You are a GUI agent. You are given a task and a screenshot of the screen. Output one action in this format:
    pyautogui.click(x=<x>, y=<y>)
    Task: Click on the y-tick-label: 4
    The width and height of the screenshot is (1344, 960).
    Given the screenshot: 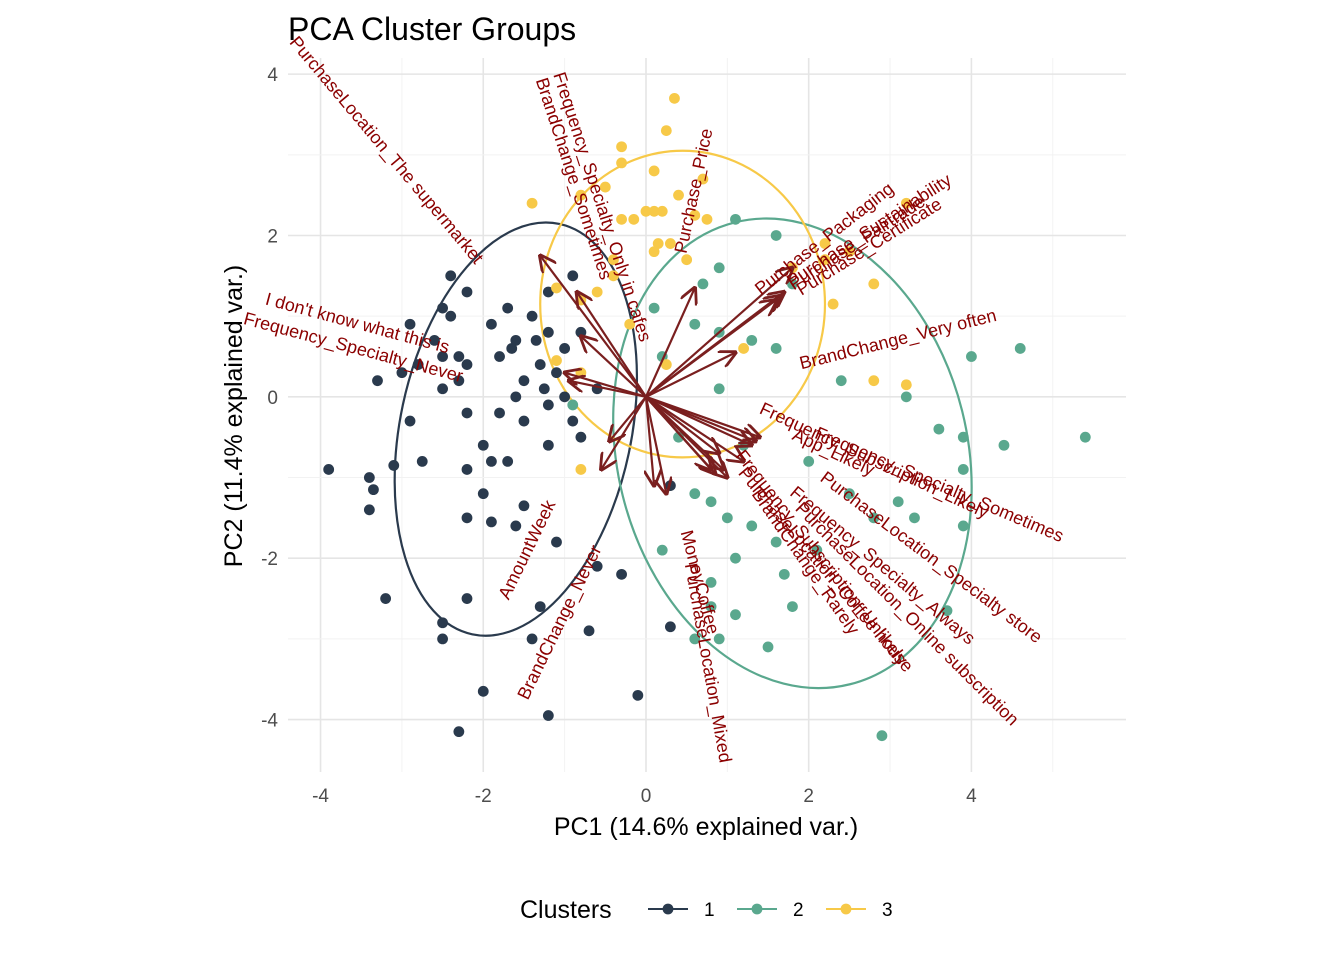 What is the action you would take?
    pyautogui.click(x=272, y=75)
    